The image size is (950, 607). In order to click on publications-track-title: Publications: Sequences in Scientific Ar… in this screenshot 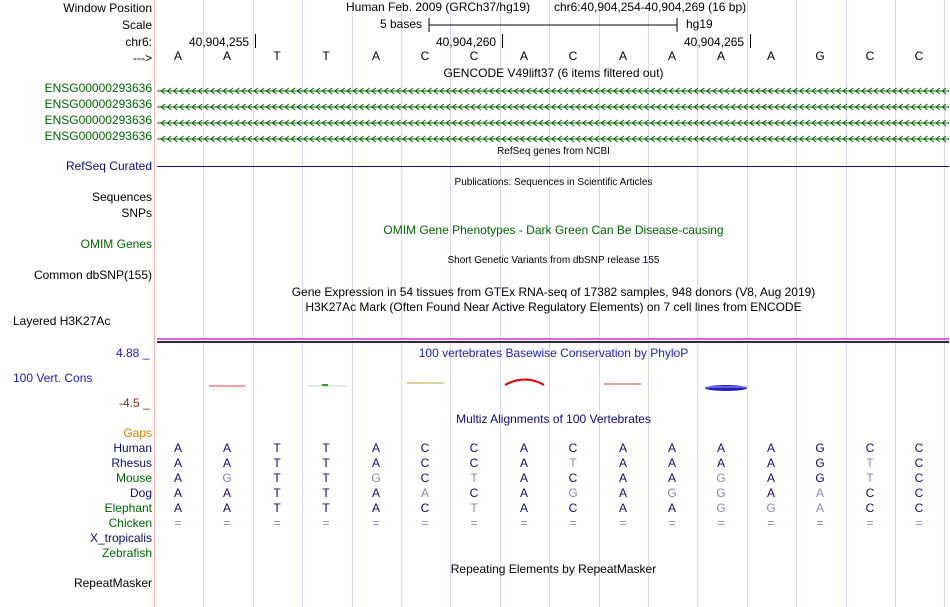, I will do `click(553, 182)`.